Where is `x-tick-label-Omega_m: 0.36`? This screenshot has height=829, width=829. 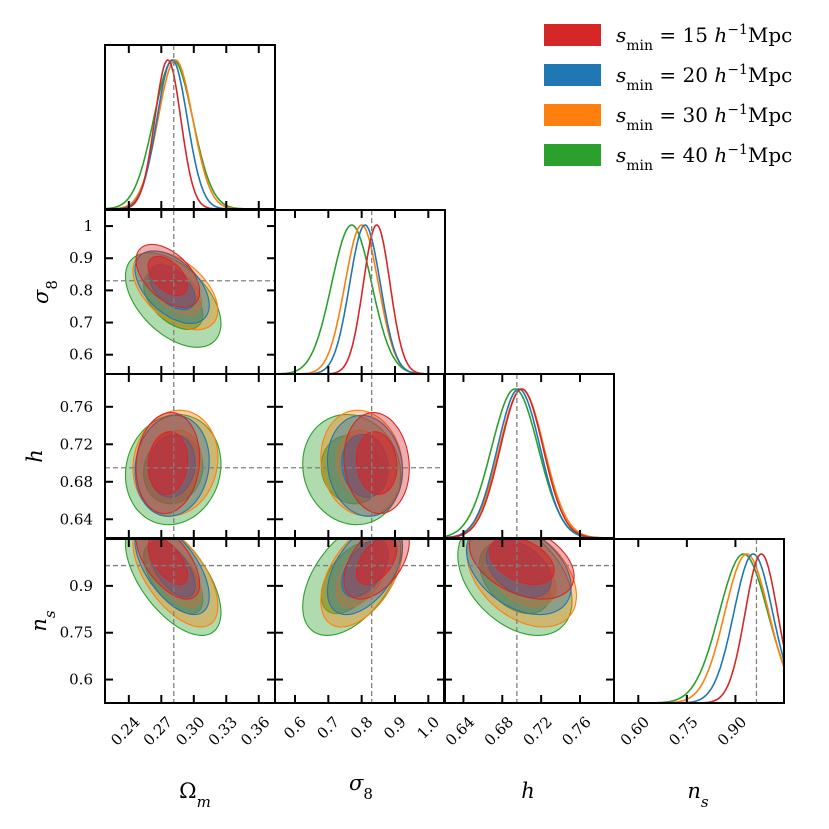
x-tick-label-Omega_m: 0.36 is located at coordinates (255, 731).